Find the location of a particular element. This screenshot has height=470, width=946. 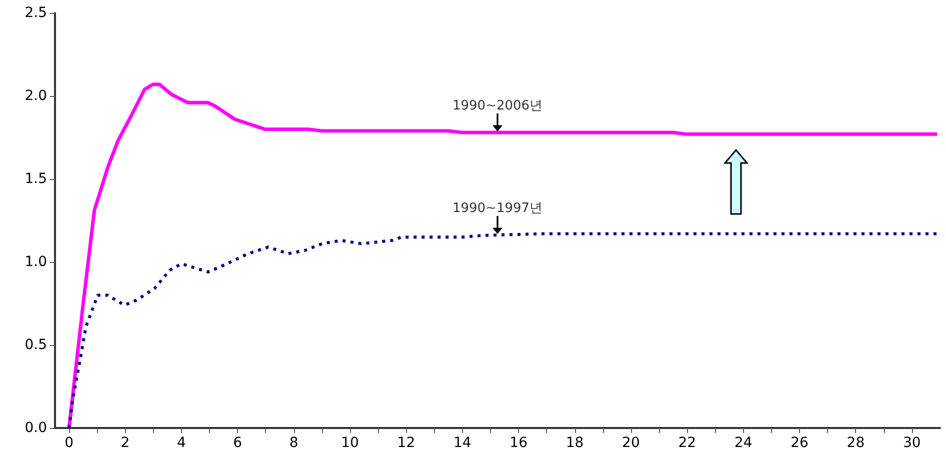

y-tick-label: 2.5 is located at coordinates (35, 13).